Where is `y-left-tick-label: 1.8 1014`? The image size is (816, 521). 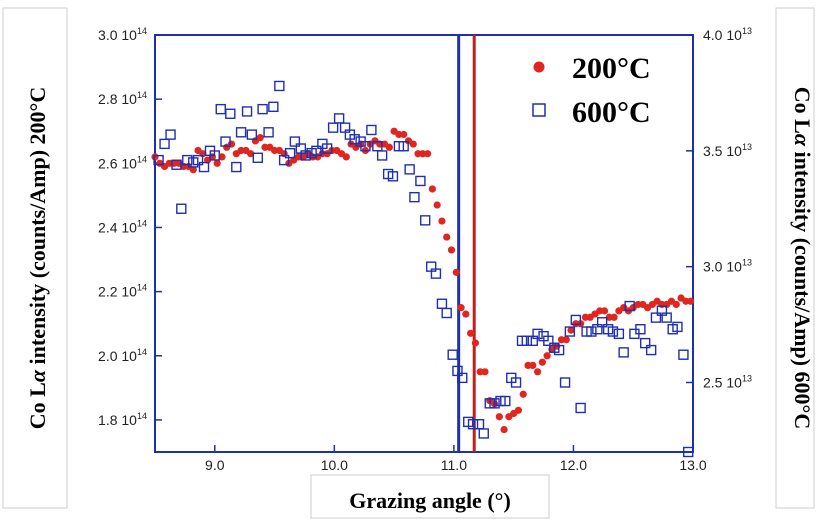
y-left-tick-label: 1.8 1014 is located at coordinates (122, 419).